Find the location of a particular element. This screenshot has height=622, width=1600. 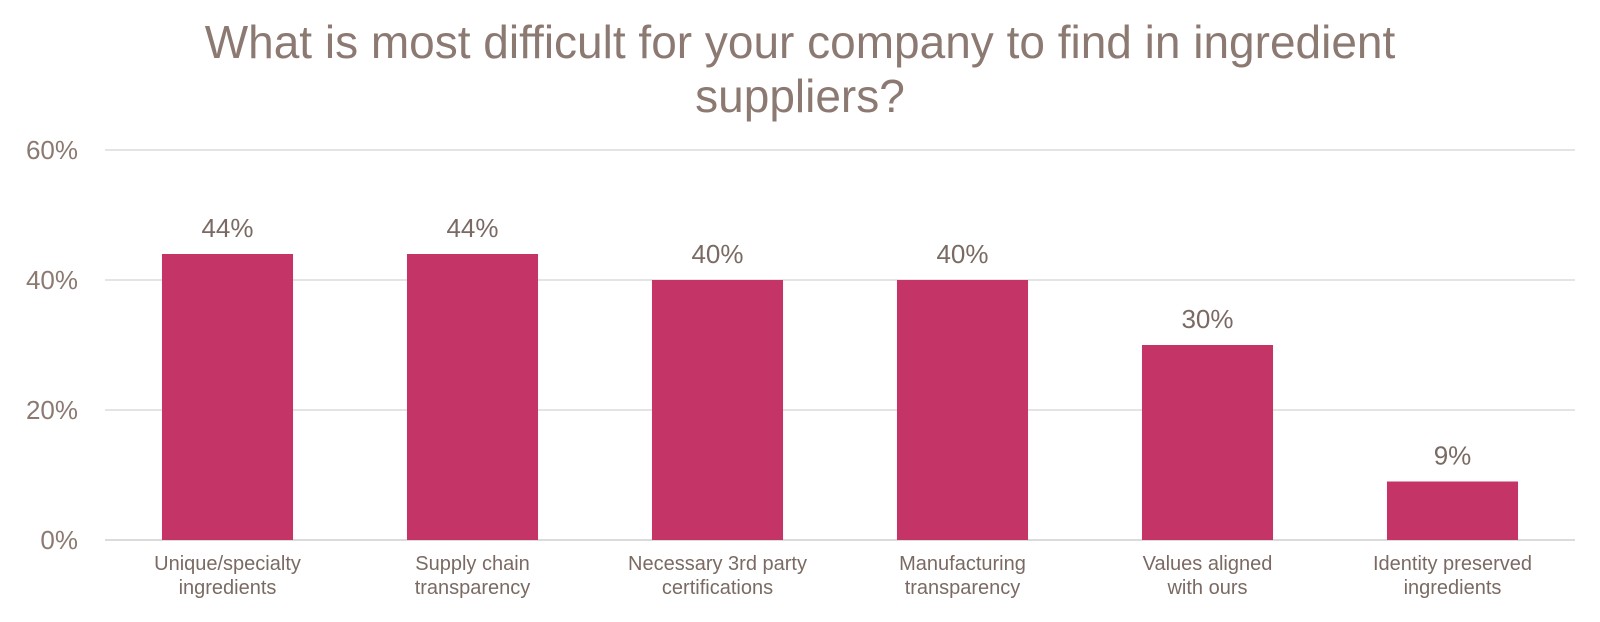

y-tick-label: 60% is located at coordinates (52, 150).